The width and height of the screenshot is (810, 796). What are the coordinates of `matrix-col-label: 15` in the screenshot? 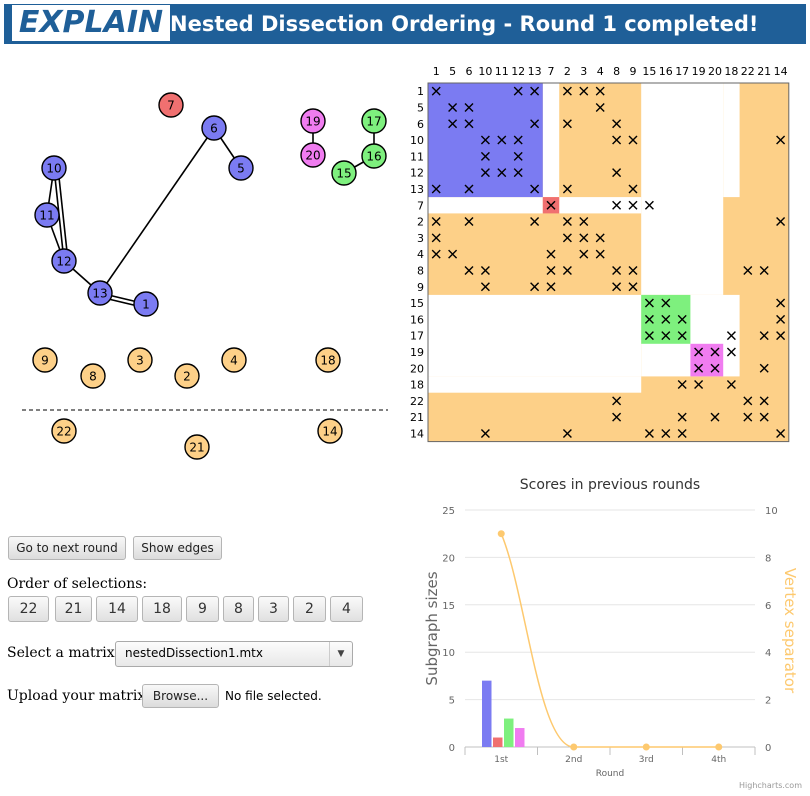 It's located at (649, 71).